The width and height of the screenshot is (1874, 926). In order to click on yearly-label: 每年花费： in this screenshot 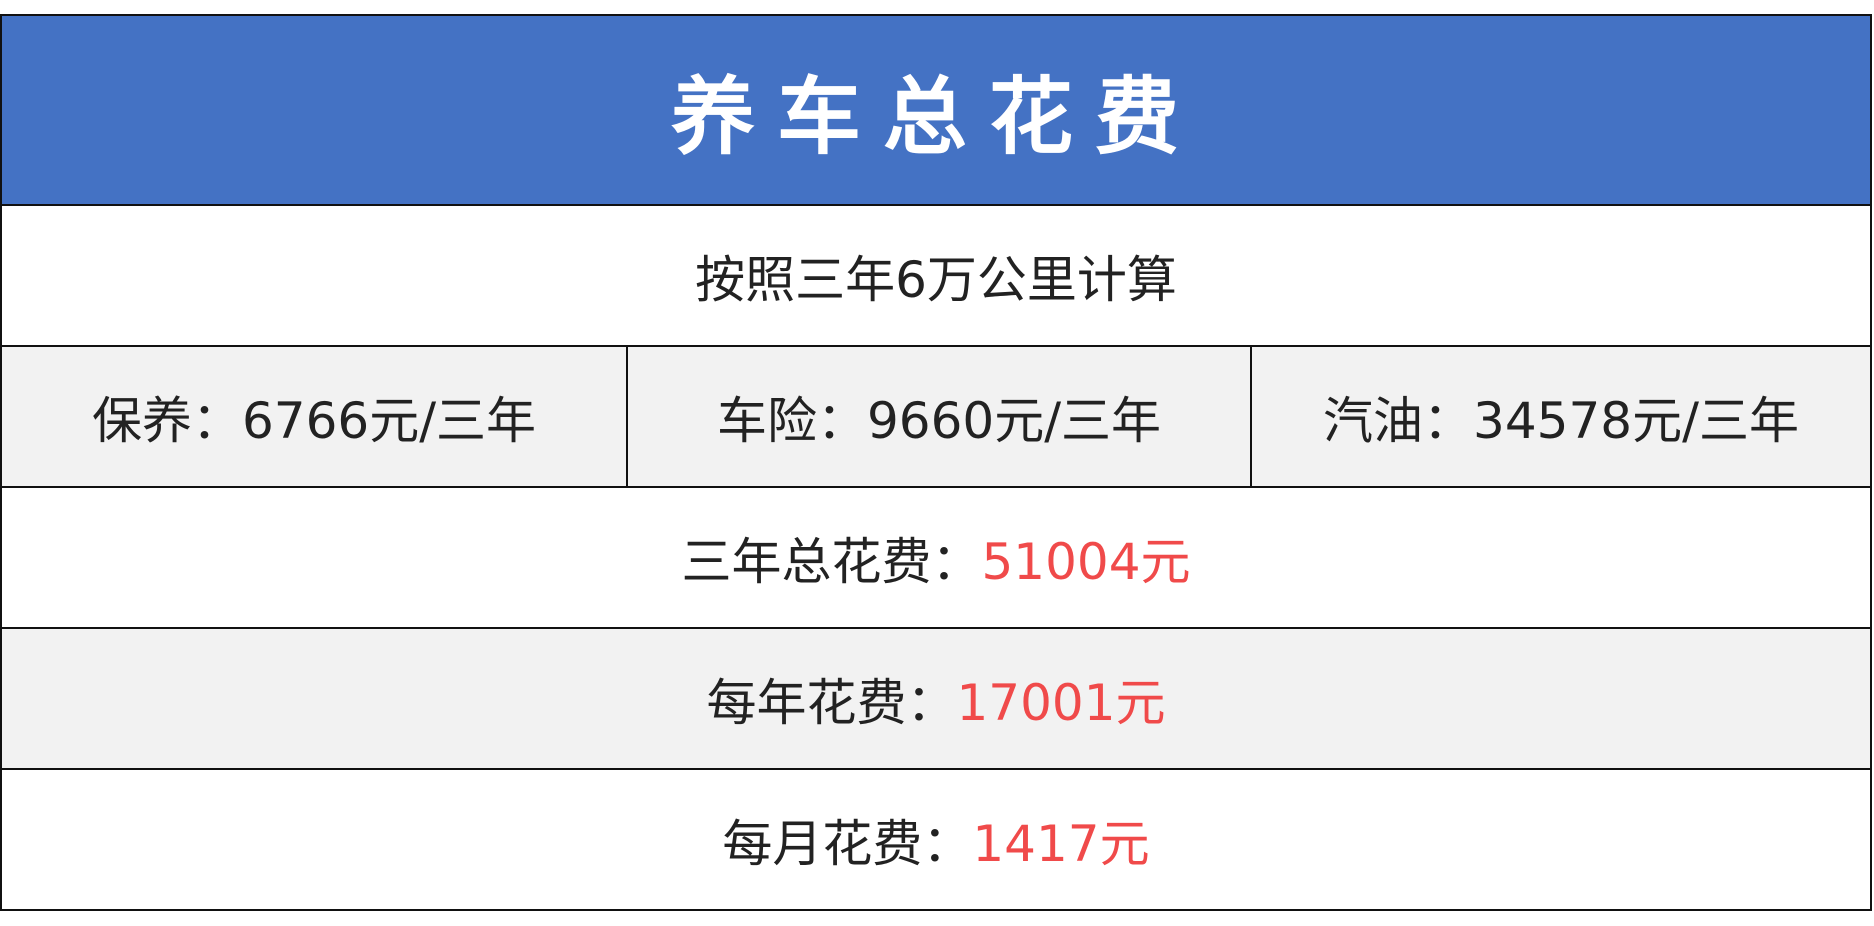, I will do `click(831, 702)`.